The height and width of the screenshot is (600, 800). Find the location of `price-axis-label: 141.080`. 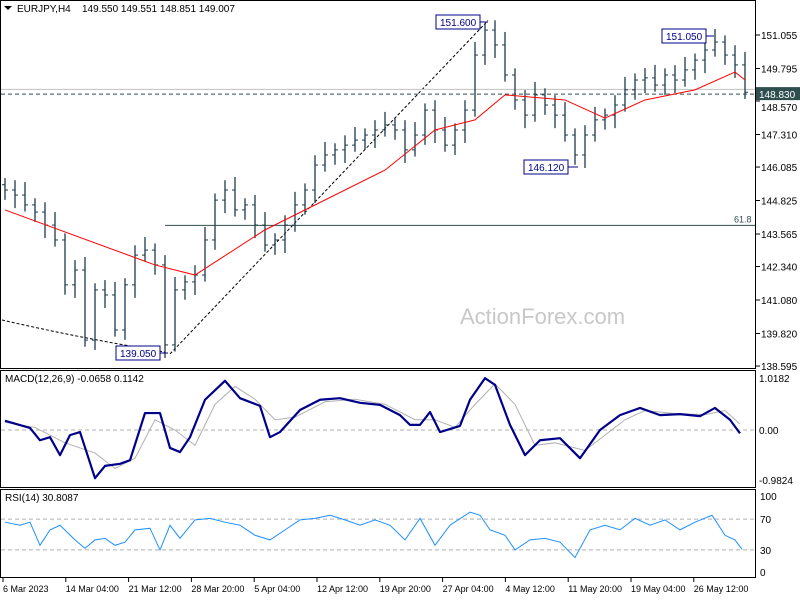

price-axis-label: 141.080 is located at coordinates (779, 301).